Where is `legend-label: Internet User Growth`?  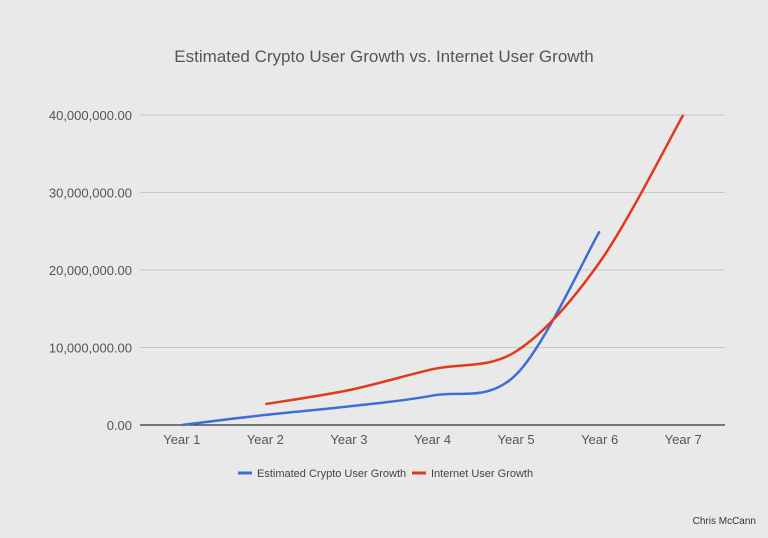 legend-label: Internet User Growth is located at coordinates (482, 474).